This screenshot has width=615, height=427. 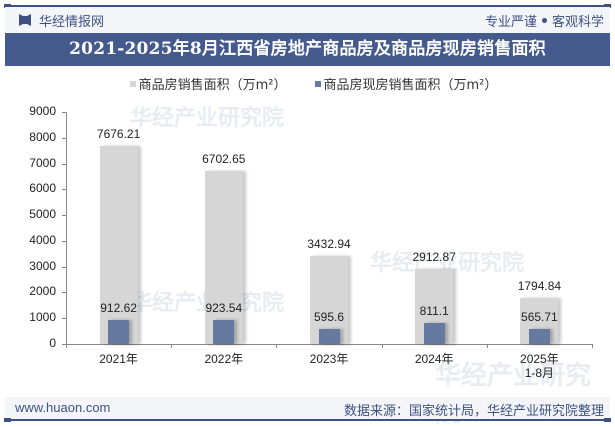 What do you see at coordinates (132, 83) in the screenshot?
I see `legend-swatch-total-icon` at bounding box center [132, 83].